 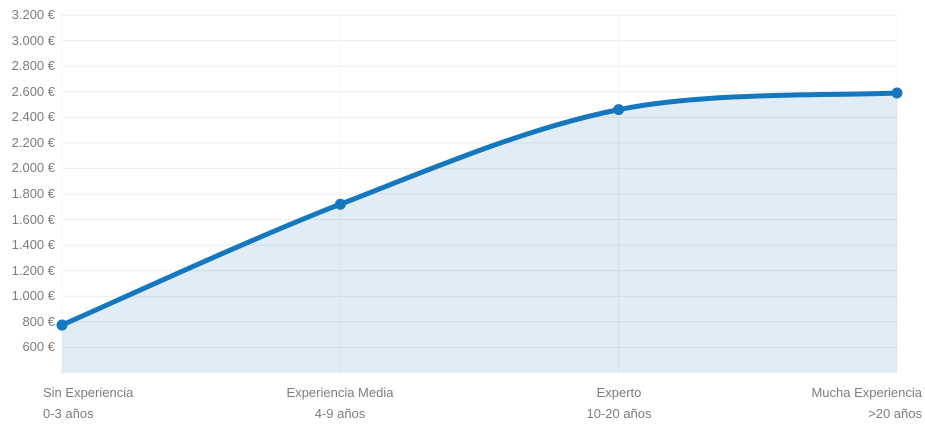 What do you see at coordinates (866, 392) in the screenshot?
I see `x-axis-category-label: Mucha Experiencia` at bounding box center [866, 392].